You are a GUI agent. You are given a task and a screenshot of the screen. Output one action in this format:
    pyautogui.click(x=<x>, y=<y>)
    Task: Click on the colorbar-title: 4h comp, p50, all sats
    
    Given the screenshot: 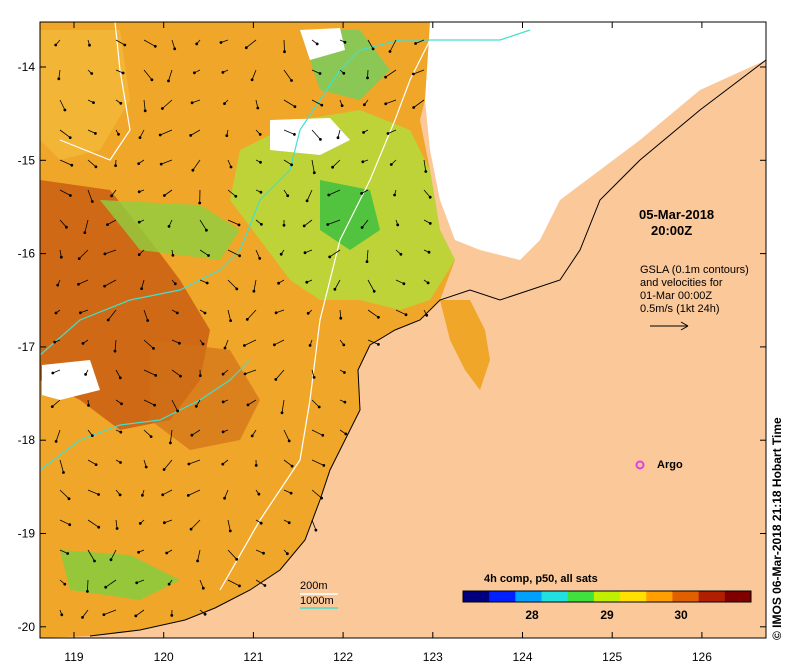 What is the action you would take?
    pyautogui.click(x=541, y=579)
    